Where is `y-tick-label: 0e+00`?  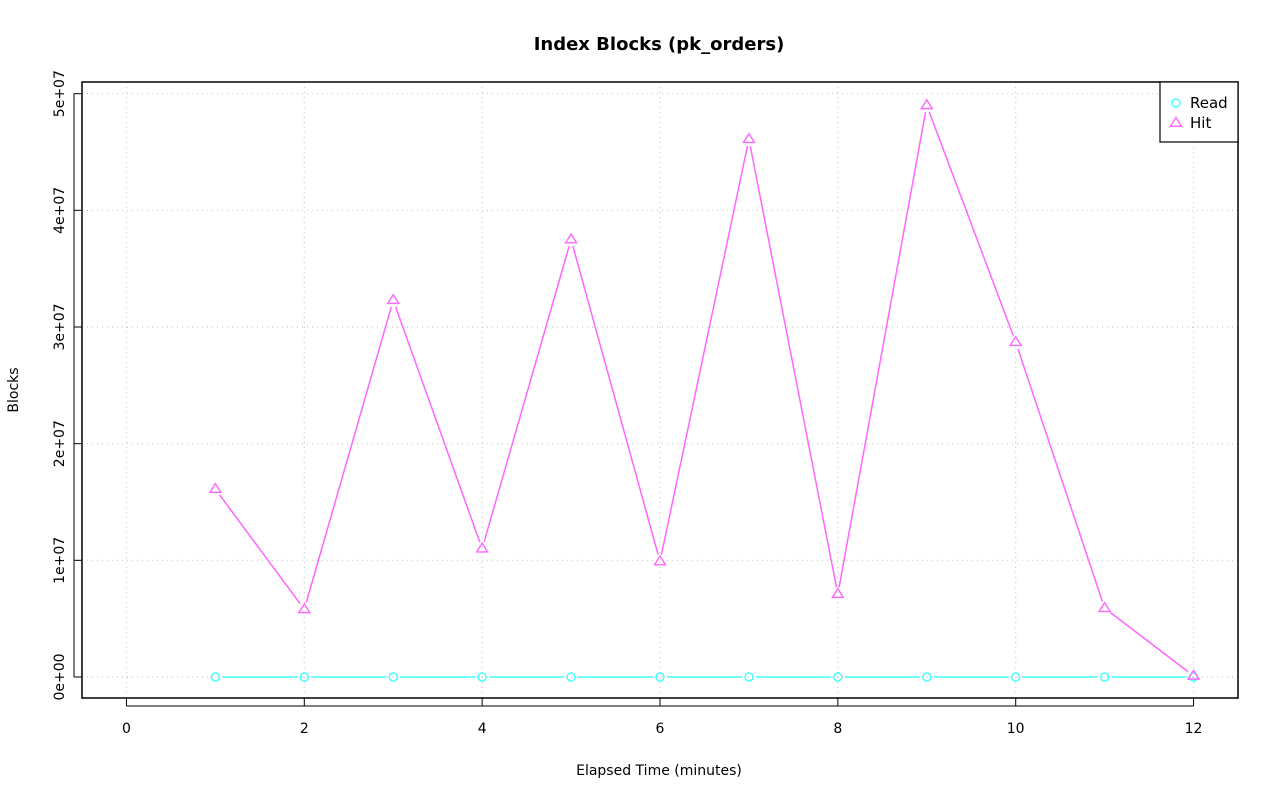 y-tick-label: 0e+00 is located at coordinates (60, 676).